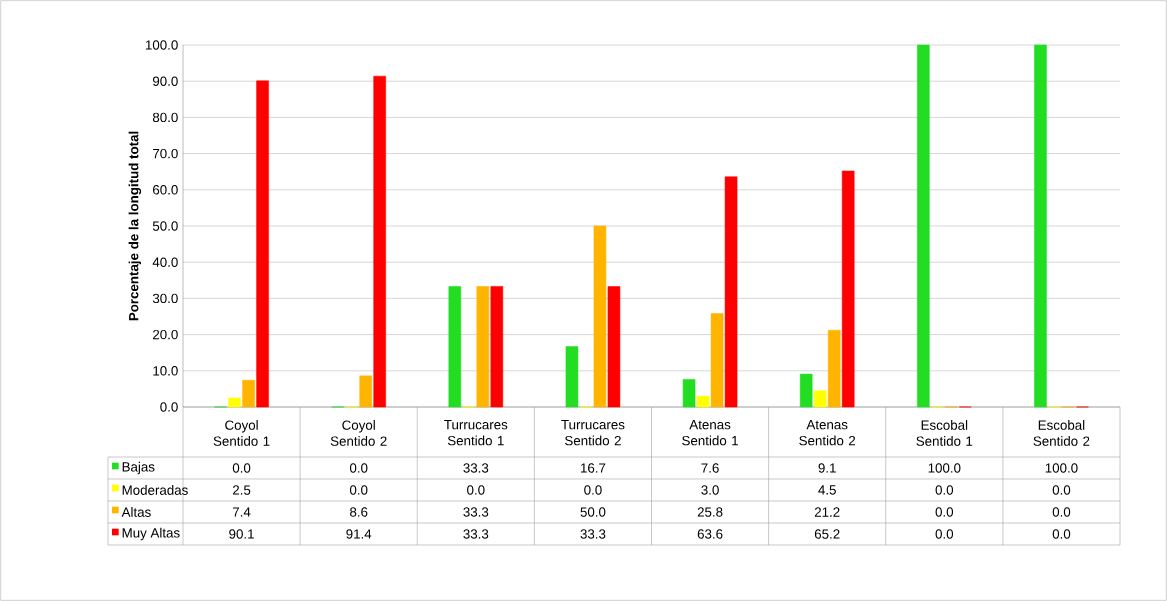  I want to click on data-label: 4.5, so click(827, 490).